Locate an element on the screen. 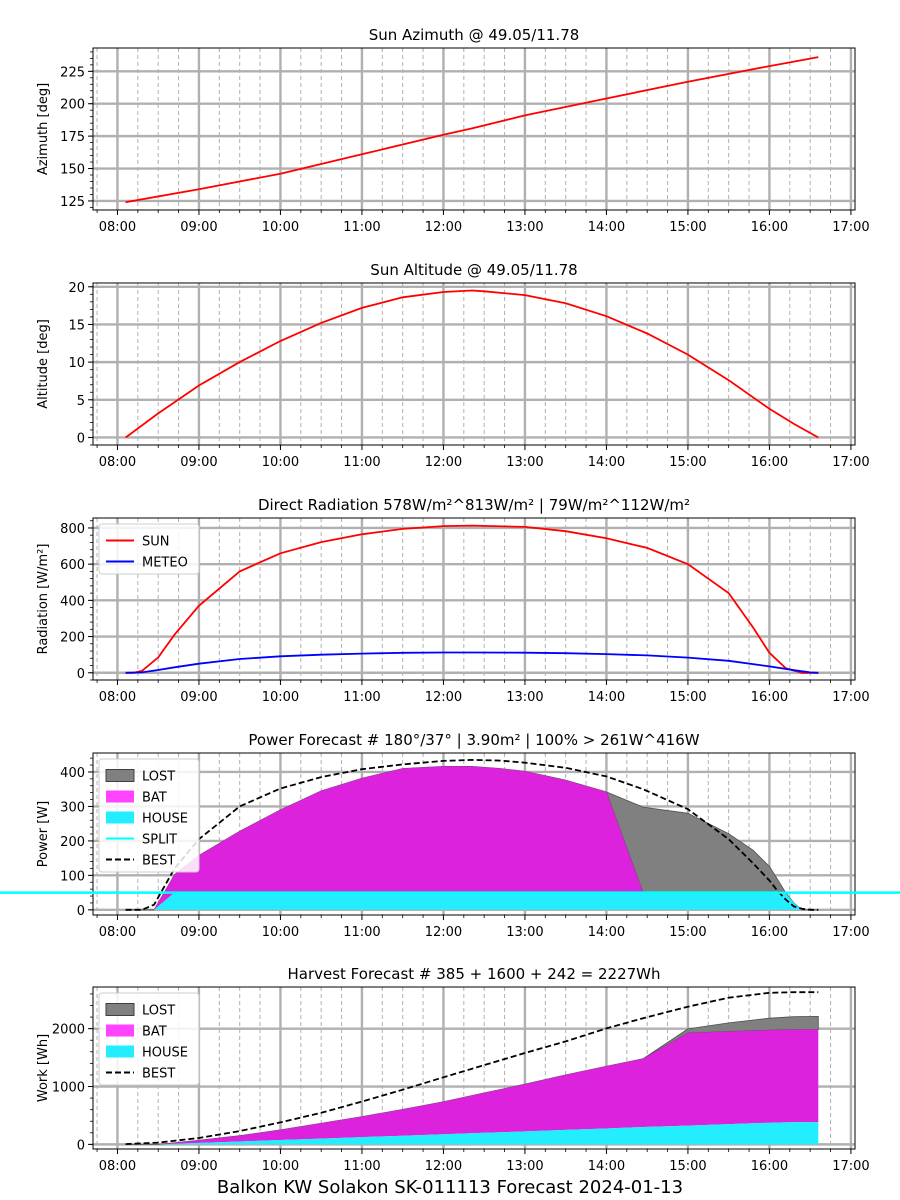 This screenshot has width=900, height=1200. series-best-line is located at coordinates (472, 834).